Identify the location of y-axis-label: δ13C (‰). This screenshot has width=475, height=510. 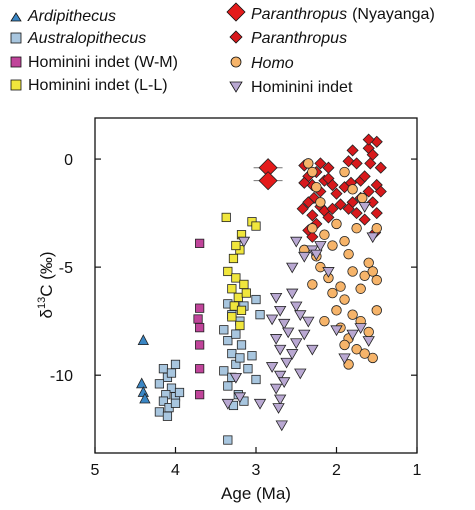
(46, 284).